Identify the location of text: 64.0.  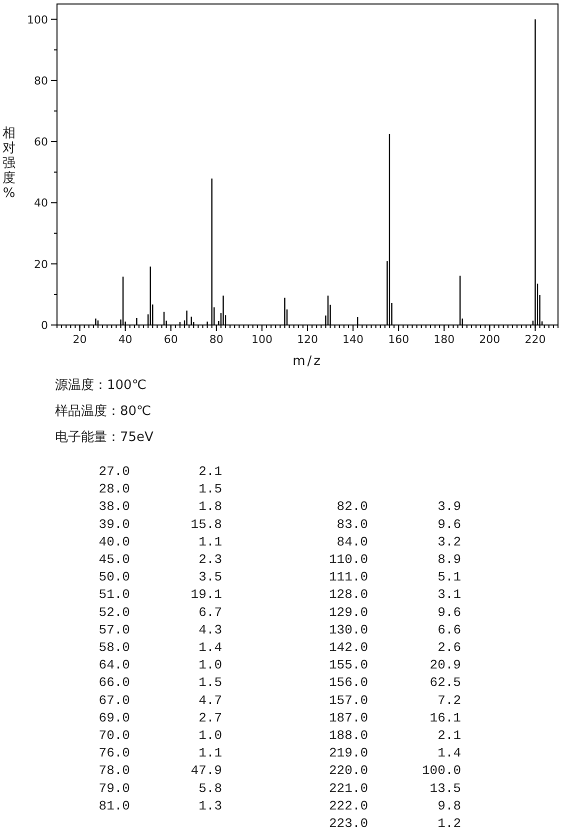
(114, 665).